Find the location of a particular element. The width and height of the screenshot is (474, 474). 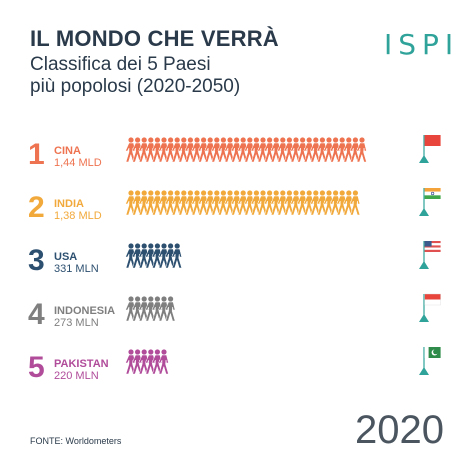

bar-cina is located at coordinates (246, 150).